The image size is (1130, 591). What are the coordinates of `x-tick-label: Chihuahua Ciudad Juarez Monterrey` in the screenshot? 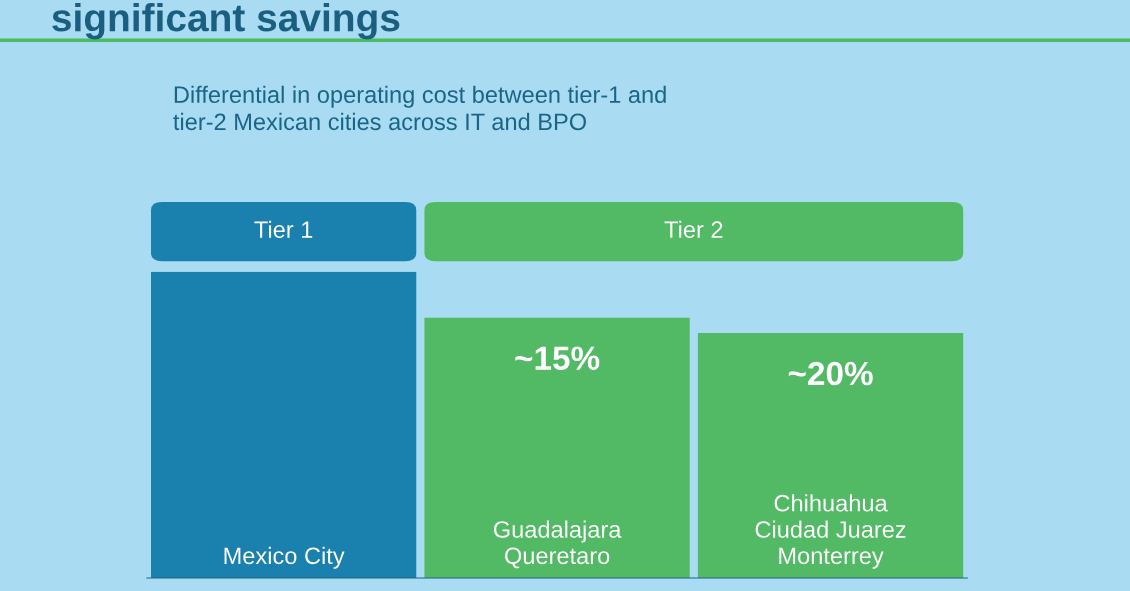 It's located at (830, 531).